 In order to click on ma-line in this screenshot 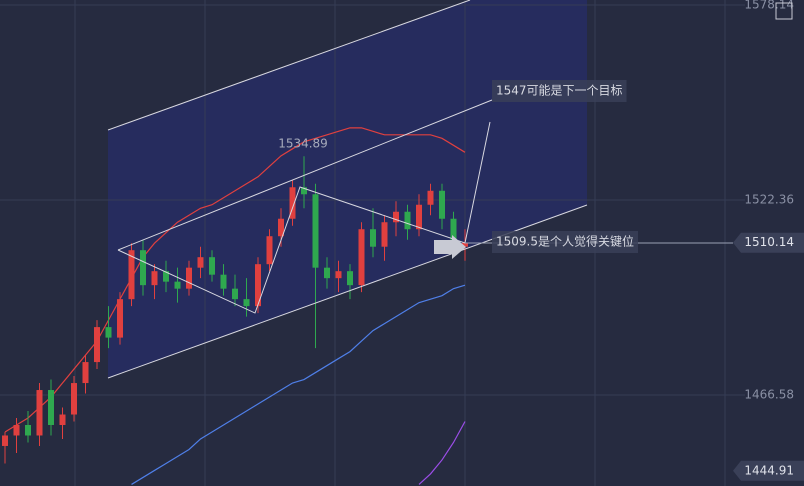, I will do `click(442, 453)`.